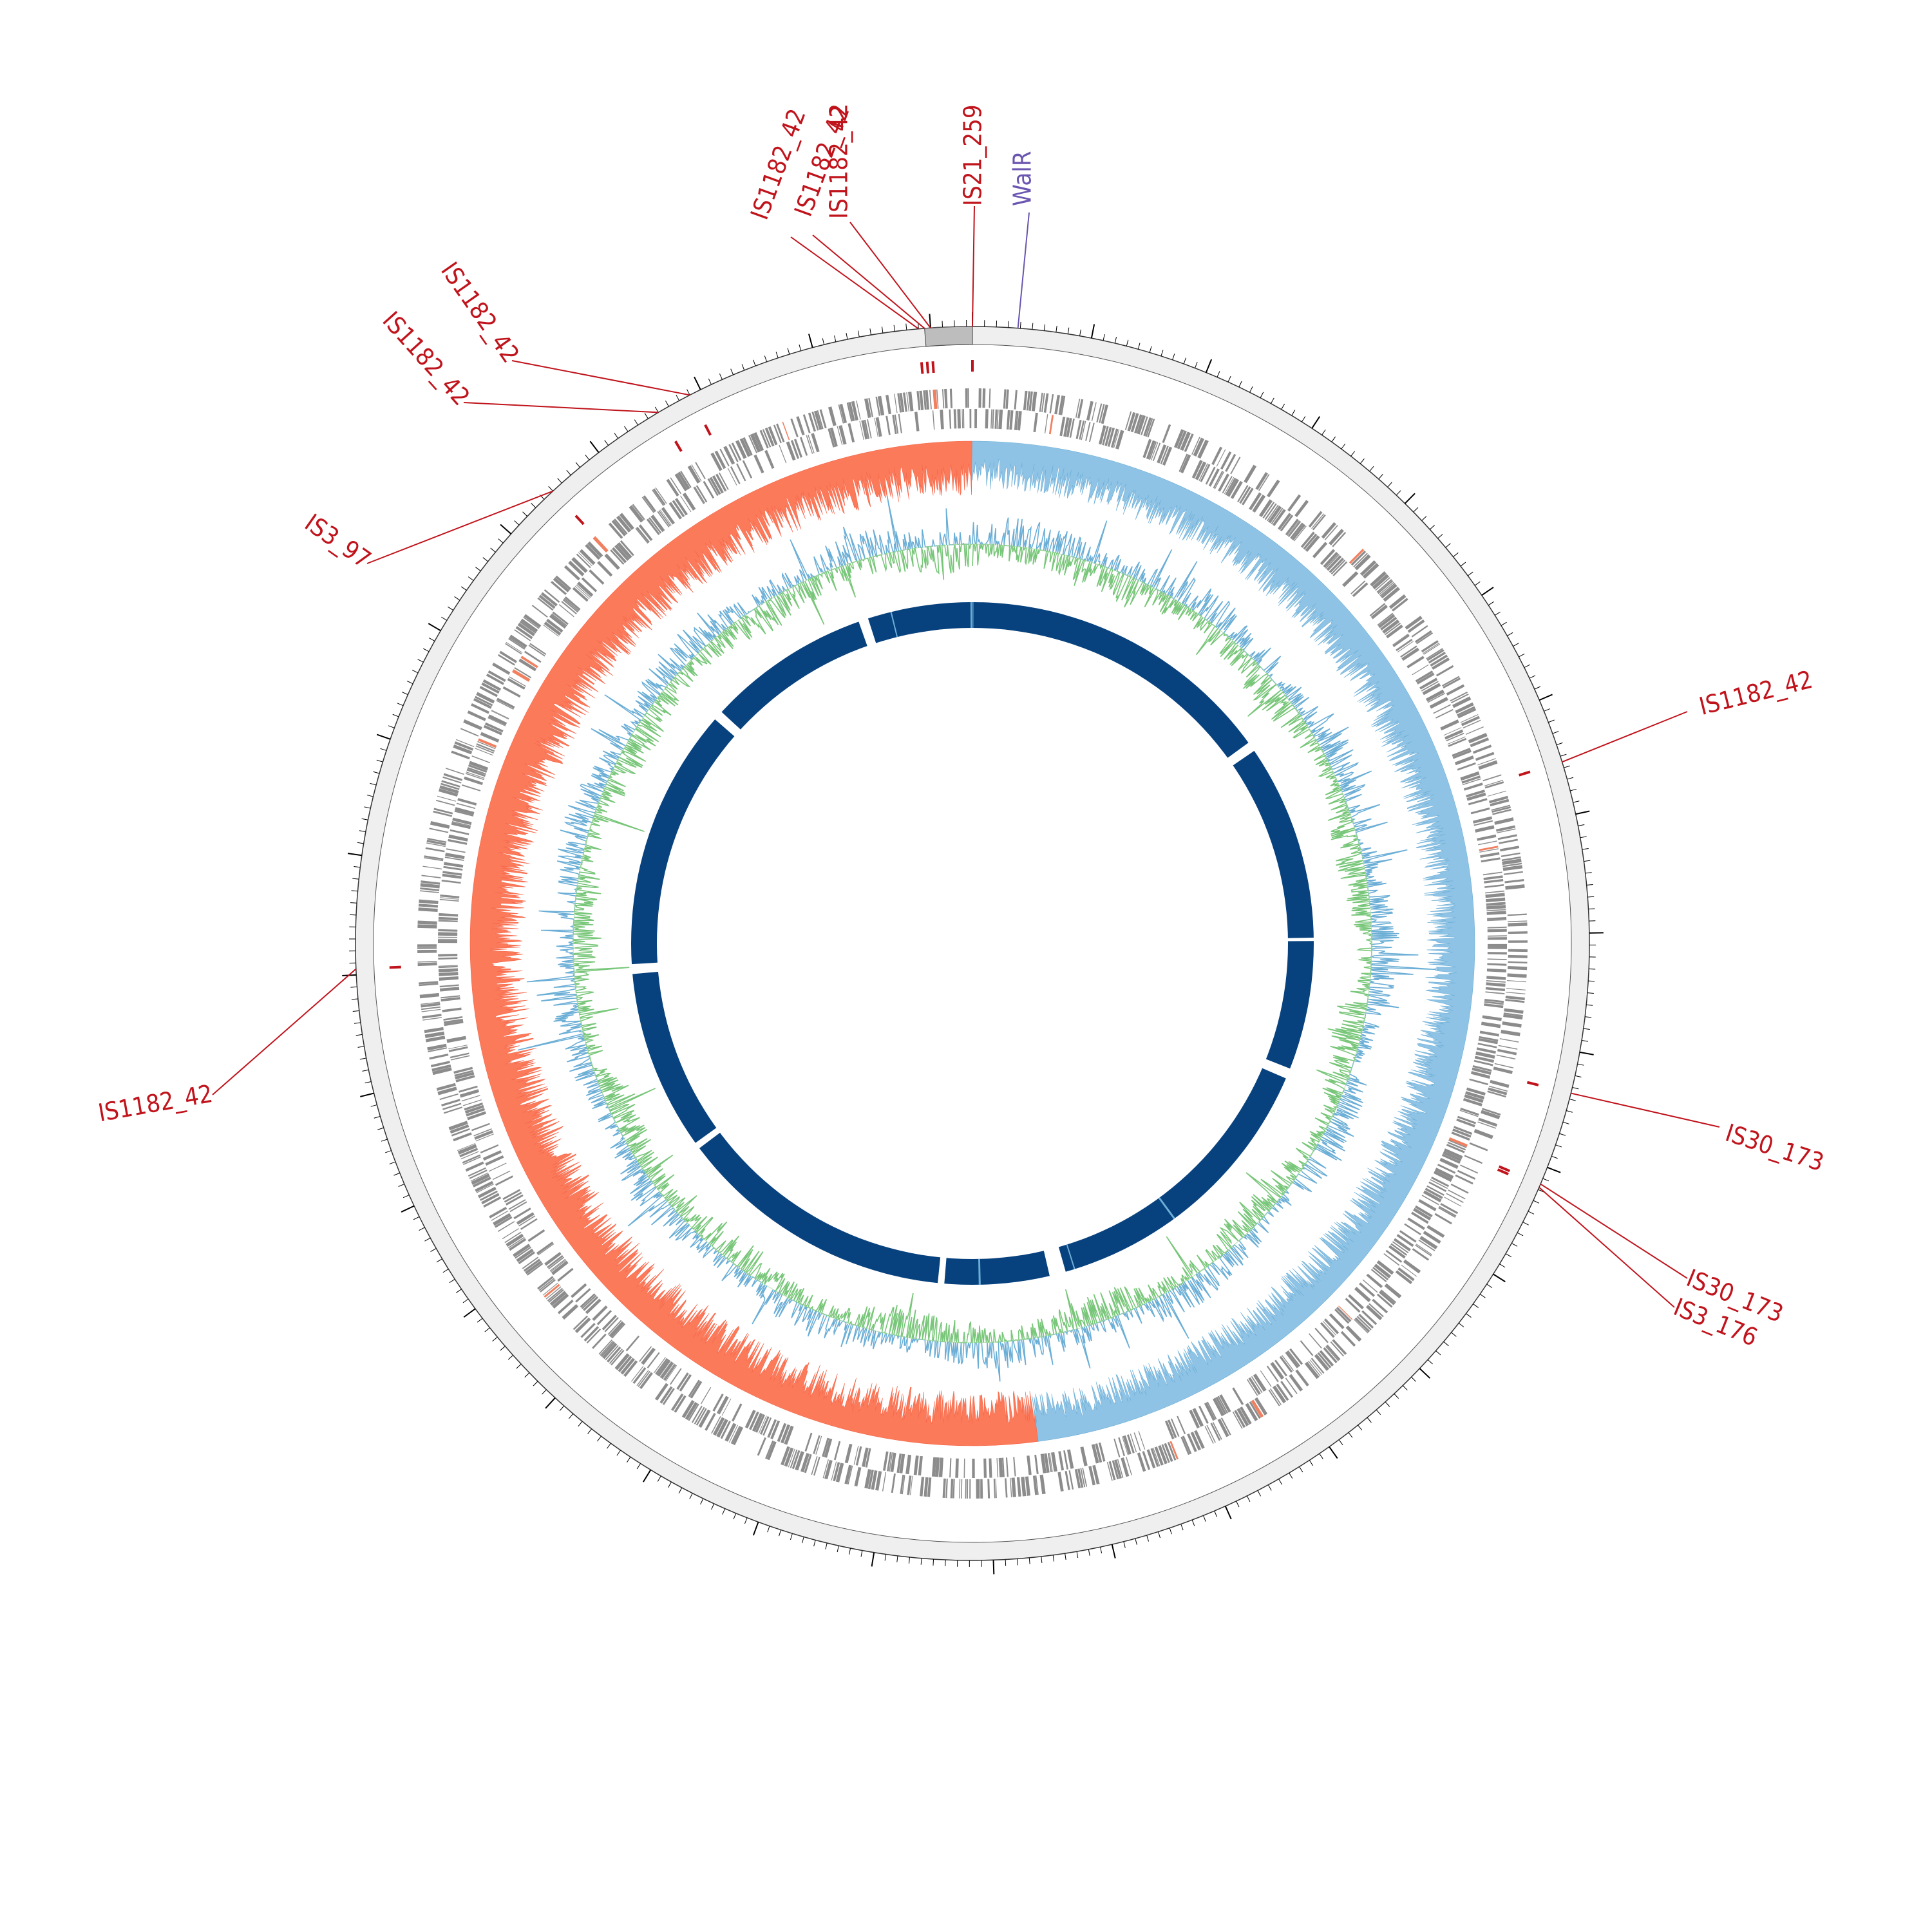  Describe the element at coordinates (1614, 1231) in the screenshot. I see `annotation-leader` at that location.